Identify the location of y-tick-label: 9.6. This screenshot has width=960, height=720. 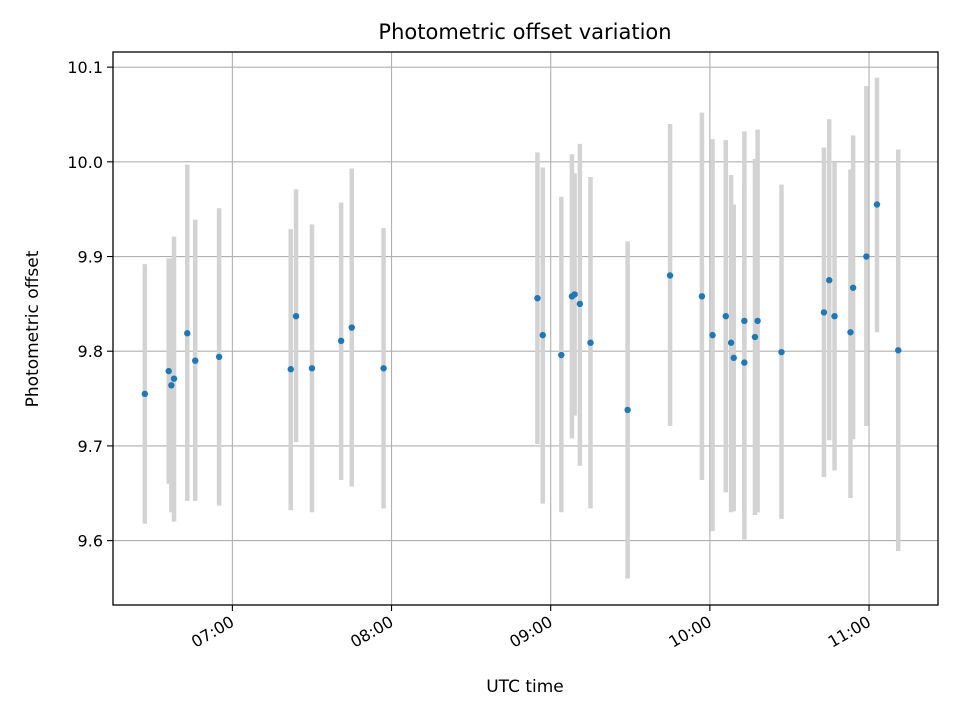
(90, 541).